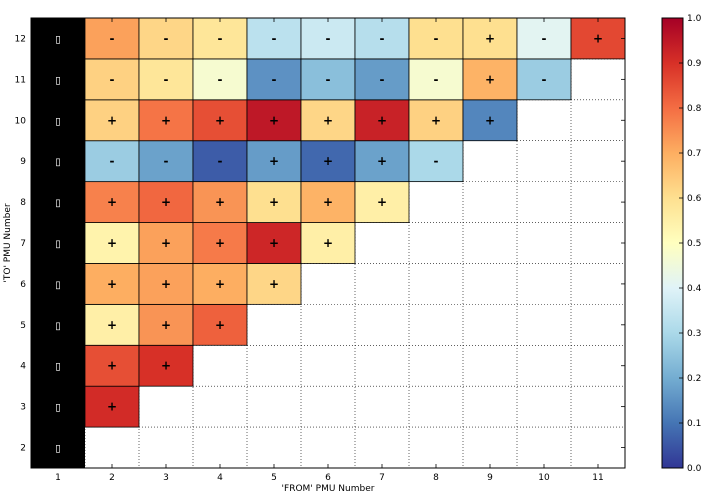  Describe the element at coordinates (490, 478) in the screenshot. I see `x-tick-label: 9` at that location.